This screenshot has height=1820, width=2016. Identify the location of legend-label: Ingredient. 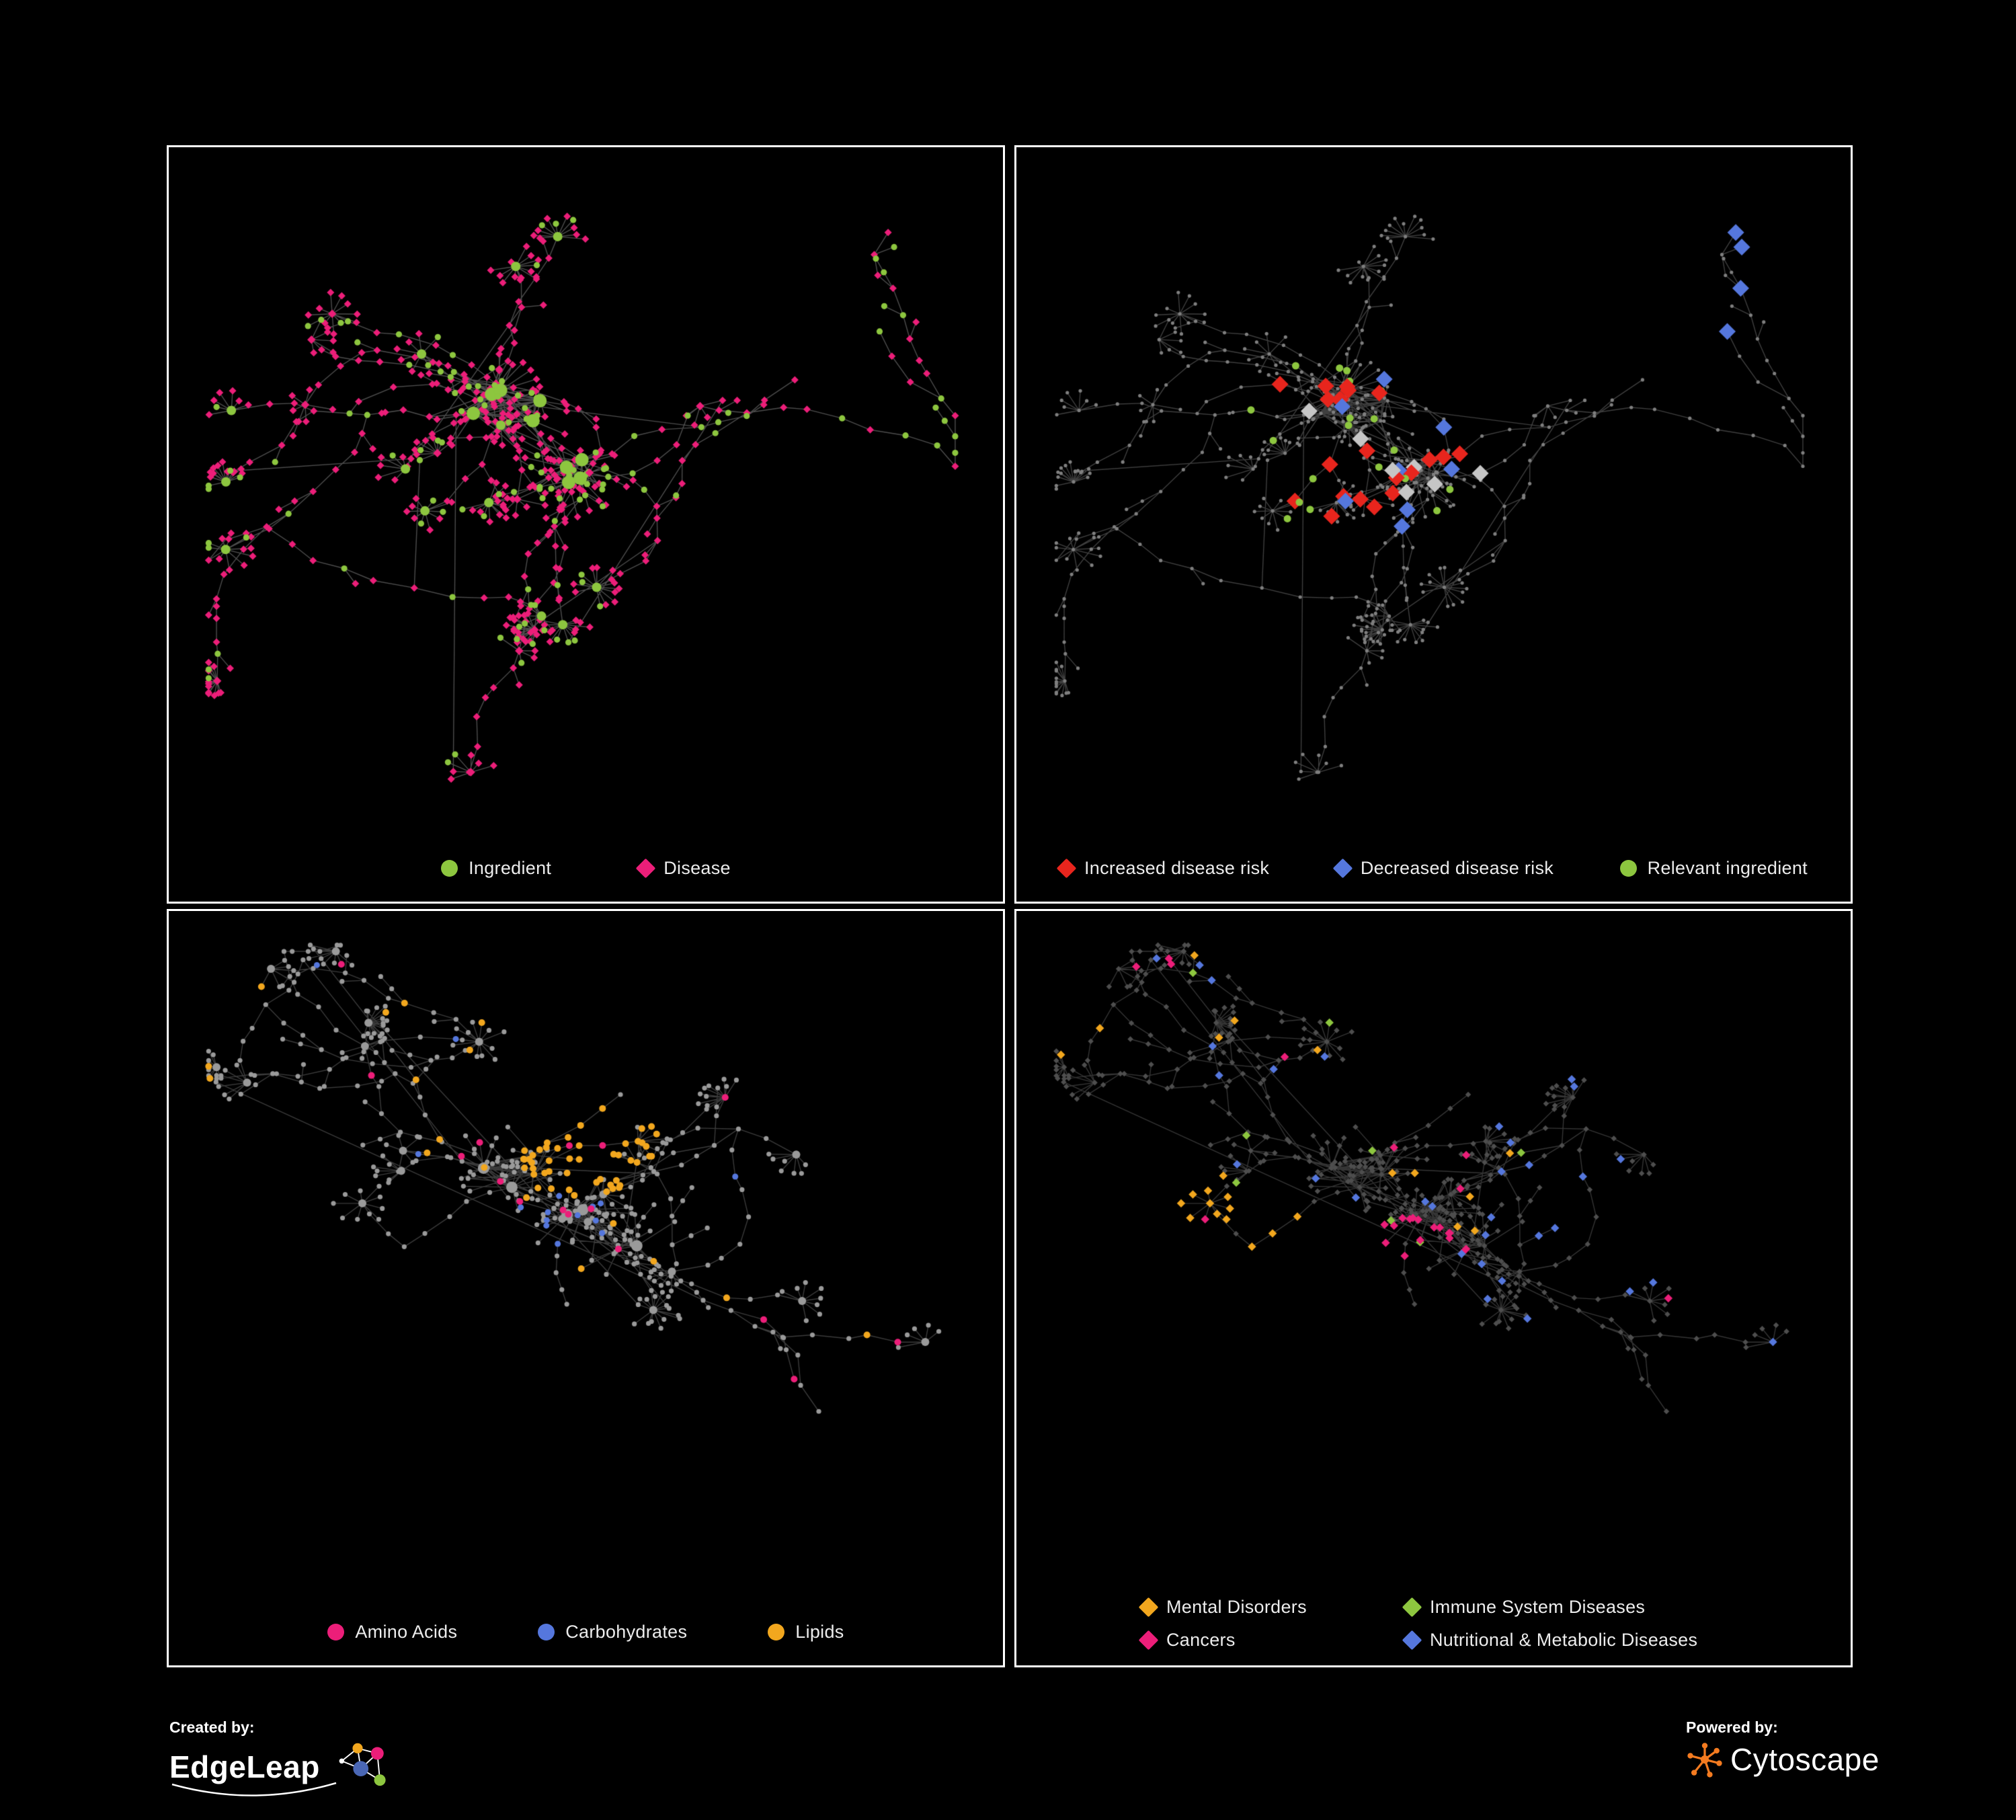
(510, 868).